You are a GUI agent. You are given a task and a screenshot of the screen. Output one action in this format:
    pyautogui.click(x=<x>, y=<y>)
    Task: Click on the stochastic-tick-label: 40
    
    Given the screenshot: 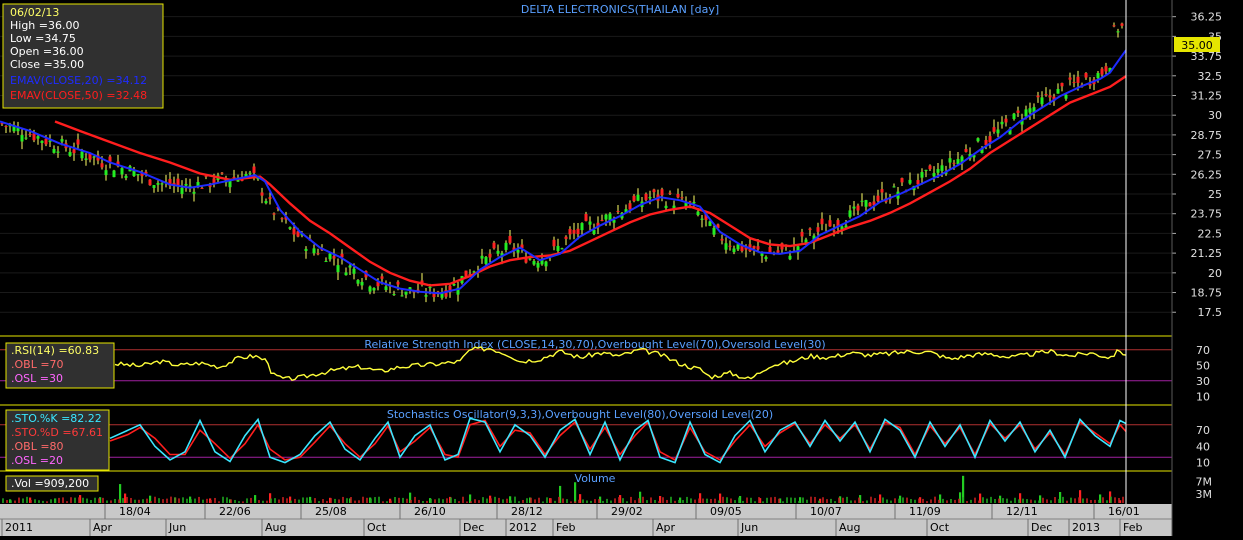 What is the action you would take?
    pyautogui.click(x=1203, y=446)
    